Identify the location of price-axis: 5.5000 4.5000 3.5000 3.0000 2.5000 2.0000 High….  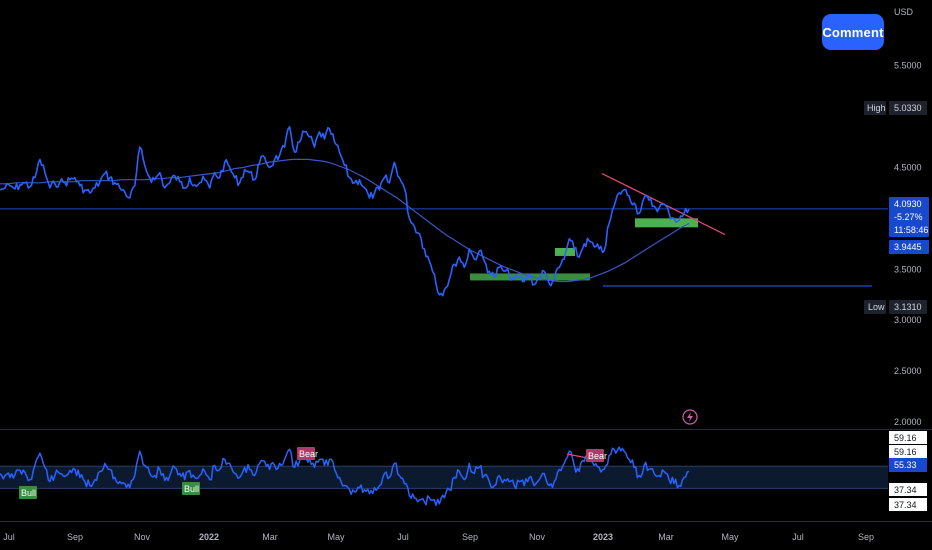
(896, 286).